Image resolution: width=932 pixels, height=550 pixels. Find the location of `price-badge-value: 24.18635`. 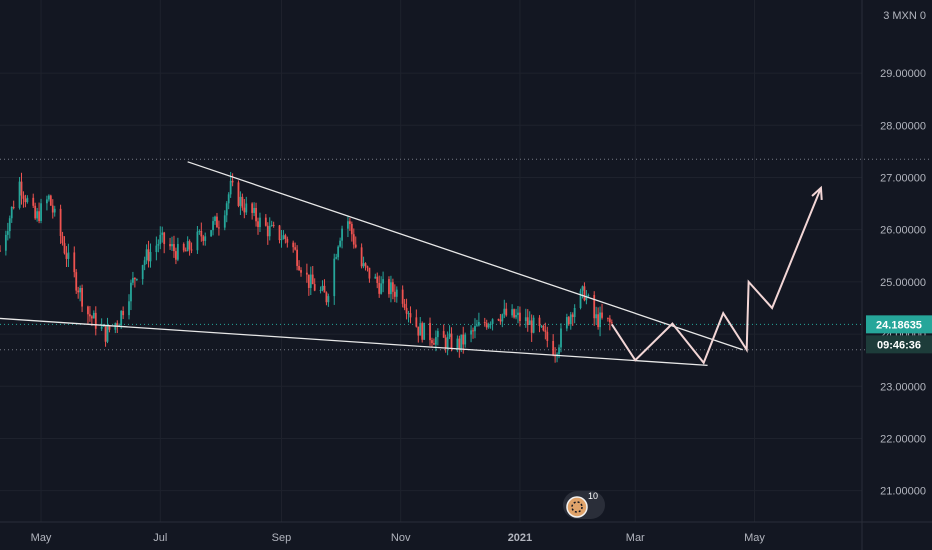

price-badge-value: 24.18635 is located at coordinates (899, 325).